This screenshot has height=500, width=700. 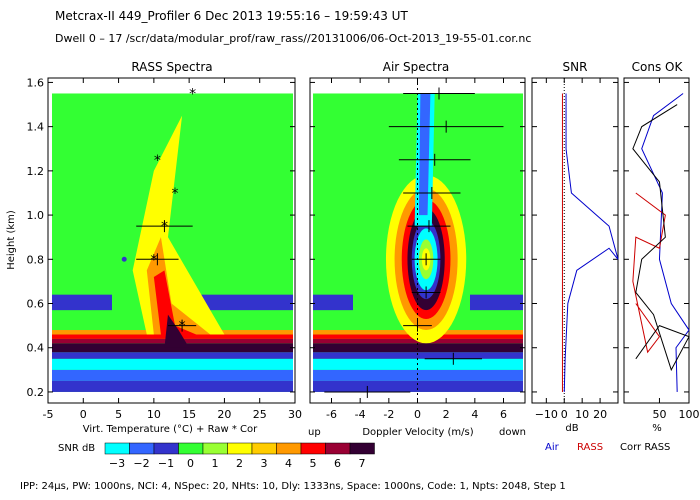 I want to click on snr-title: SNR, so click(x=575, y=67).